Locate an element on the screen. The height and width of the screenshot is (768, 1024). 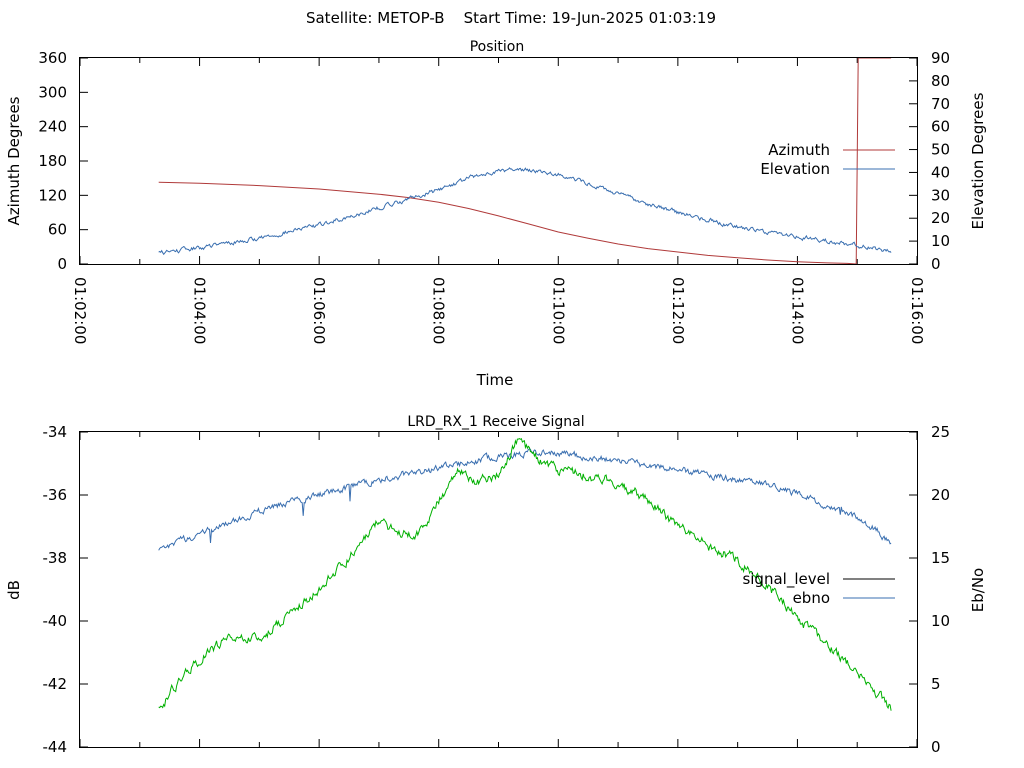
y-tick-label: -38 is located at coordinates (55, 558).